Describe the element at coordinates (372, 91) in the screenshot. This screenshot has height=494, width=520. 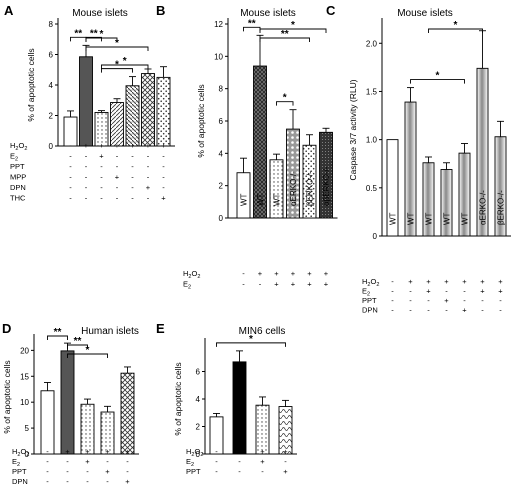
I see `y-tick-label: 1.5` at that location.